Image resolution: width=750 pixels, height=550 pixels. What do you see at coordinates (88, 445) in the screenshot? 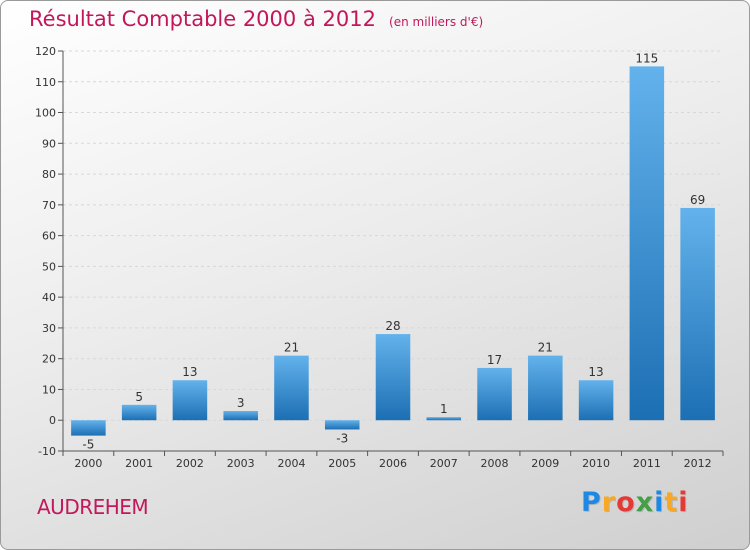
I see `data-label-2000: -5` at bounding box center [88, 445].